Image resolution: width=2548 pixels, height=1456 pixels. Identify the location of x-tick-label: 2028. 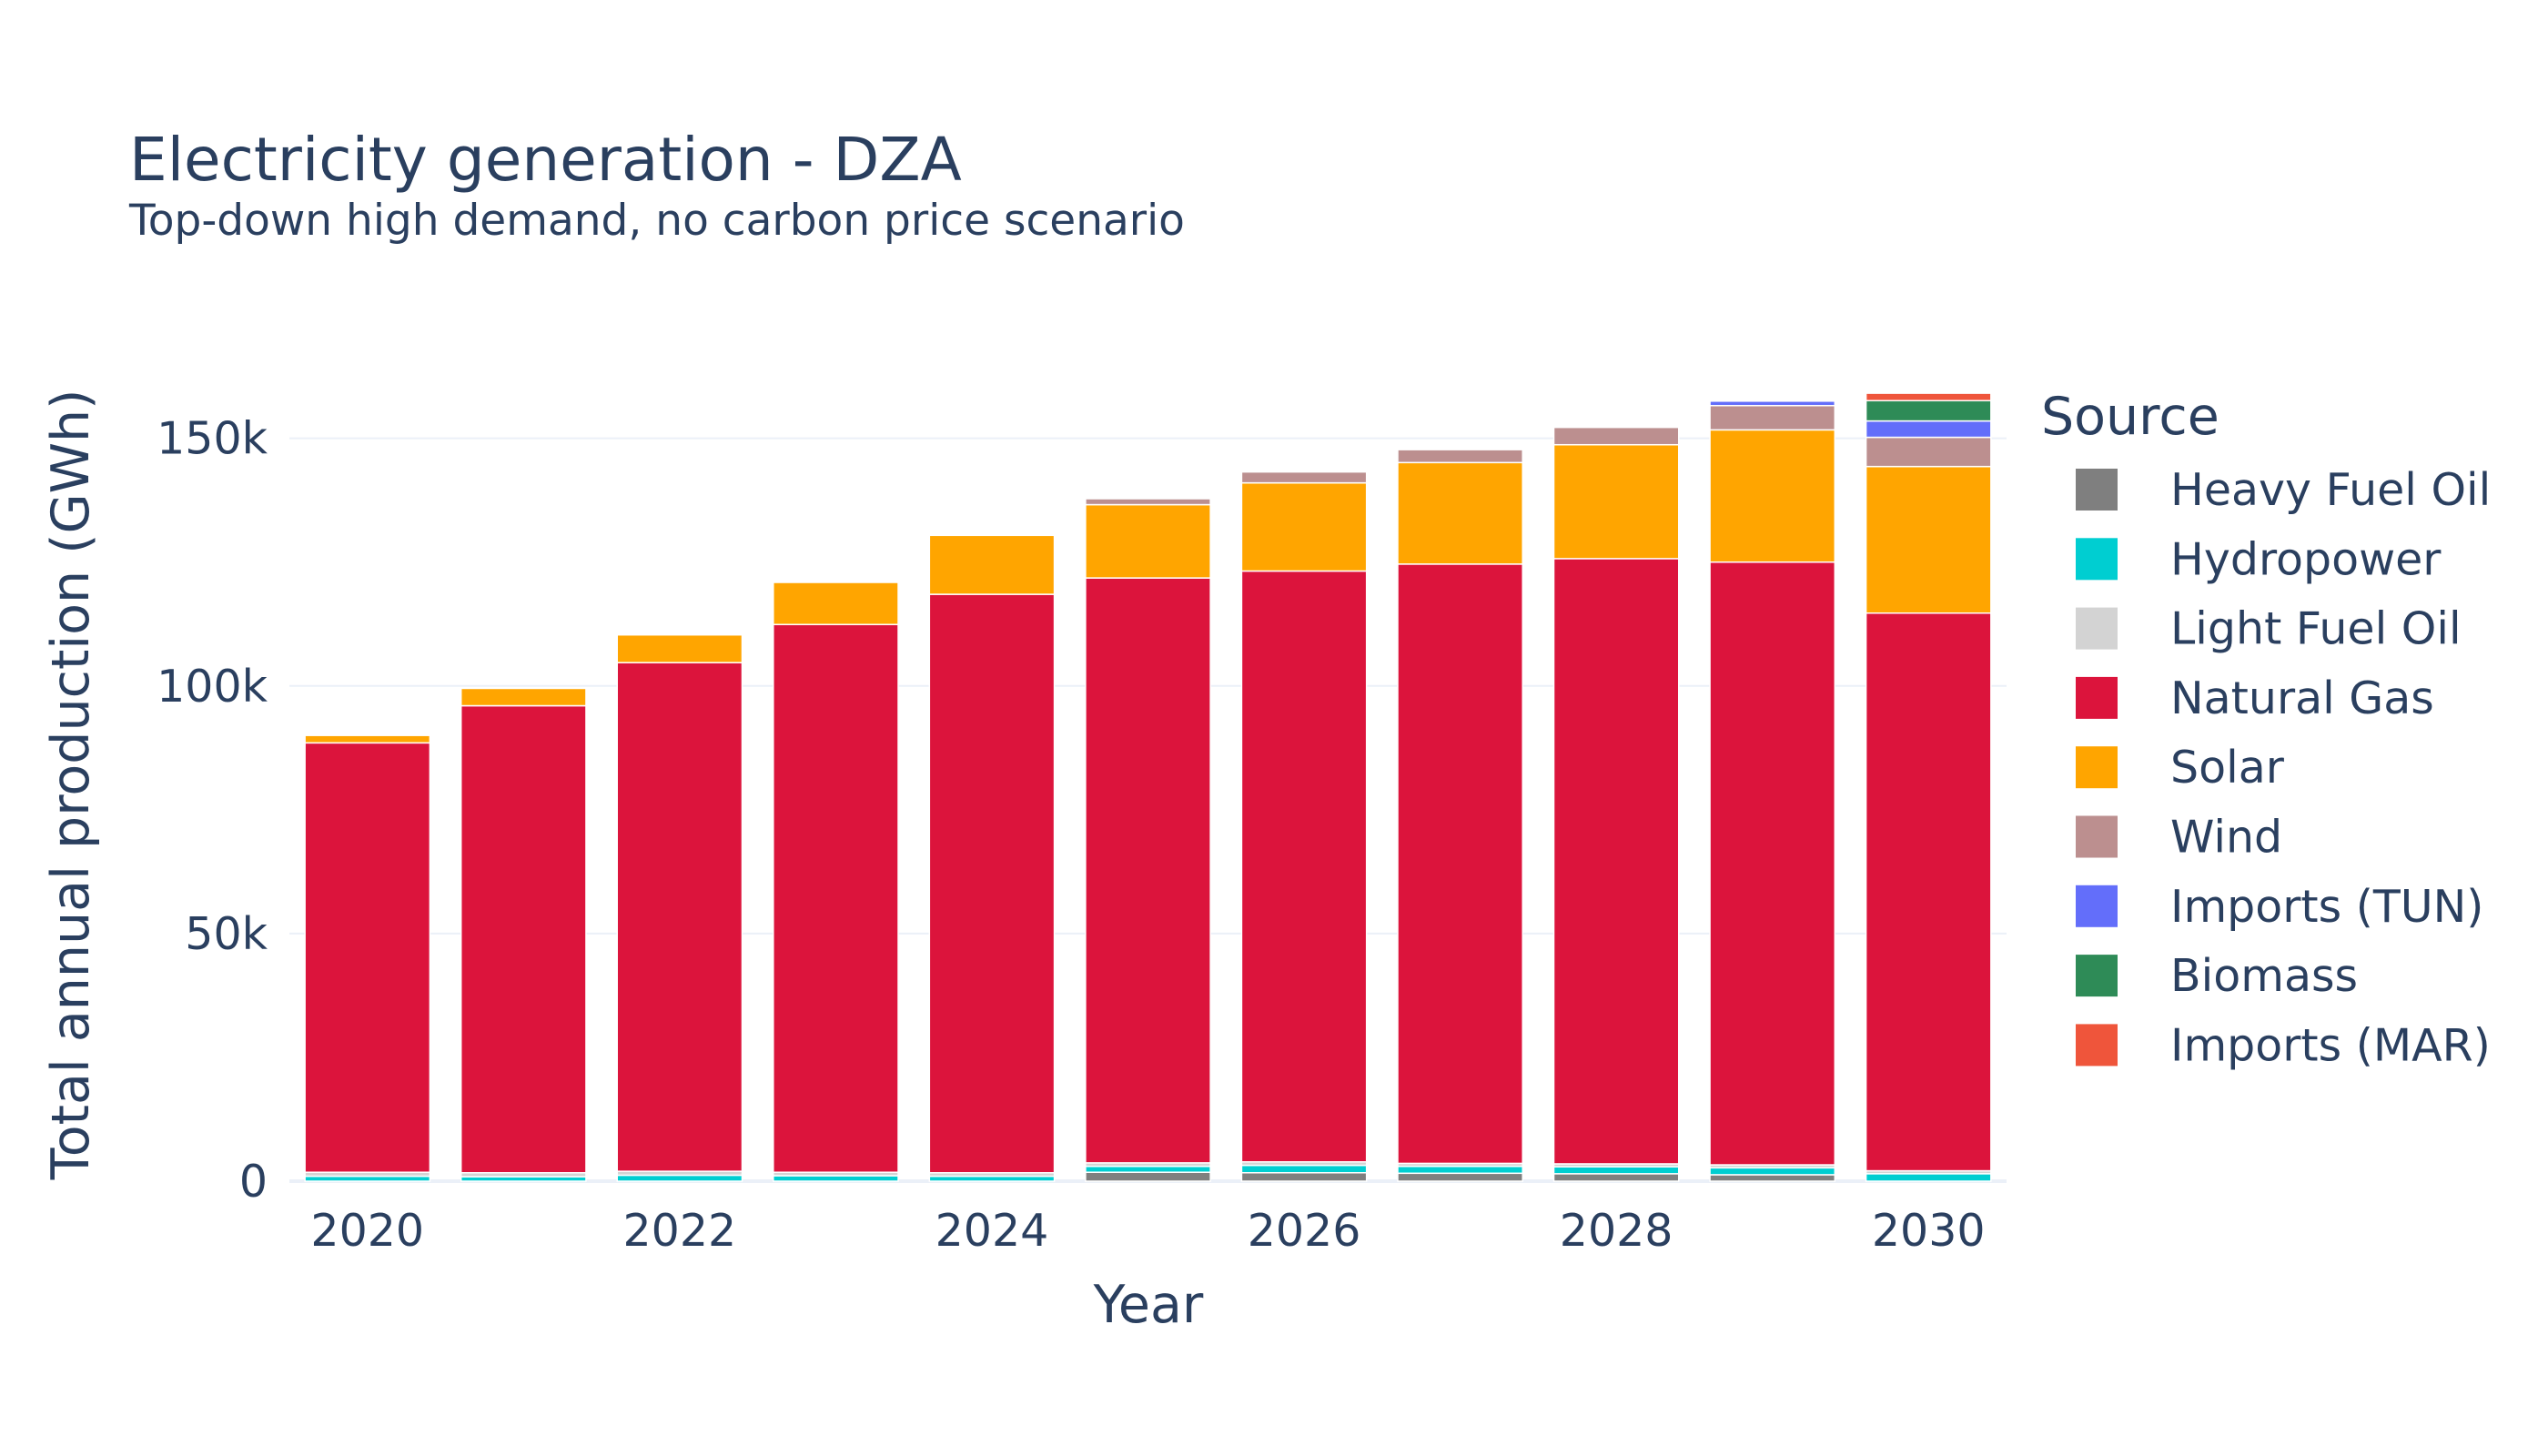
(1617, 1231).